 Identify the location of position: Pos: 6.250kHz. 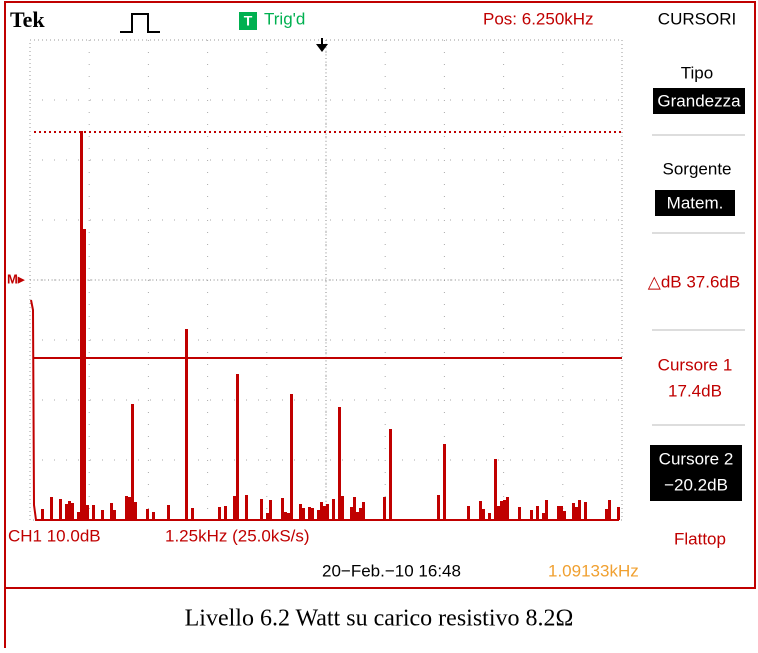
(538, 18).